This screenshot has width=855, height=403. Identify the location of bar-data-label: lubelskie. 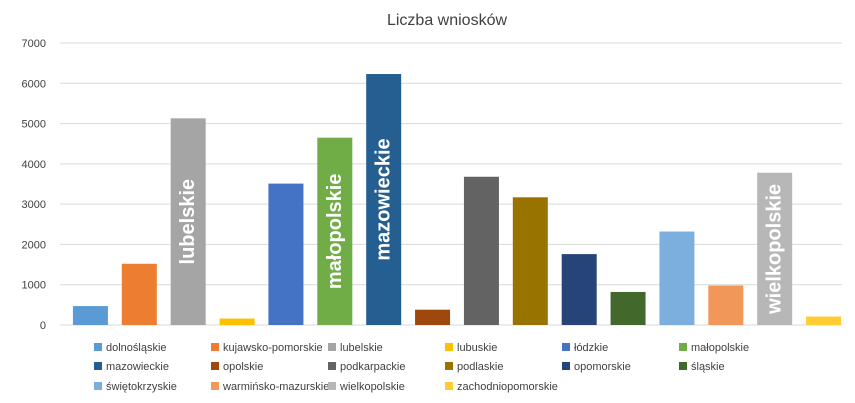
(188, 222).